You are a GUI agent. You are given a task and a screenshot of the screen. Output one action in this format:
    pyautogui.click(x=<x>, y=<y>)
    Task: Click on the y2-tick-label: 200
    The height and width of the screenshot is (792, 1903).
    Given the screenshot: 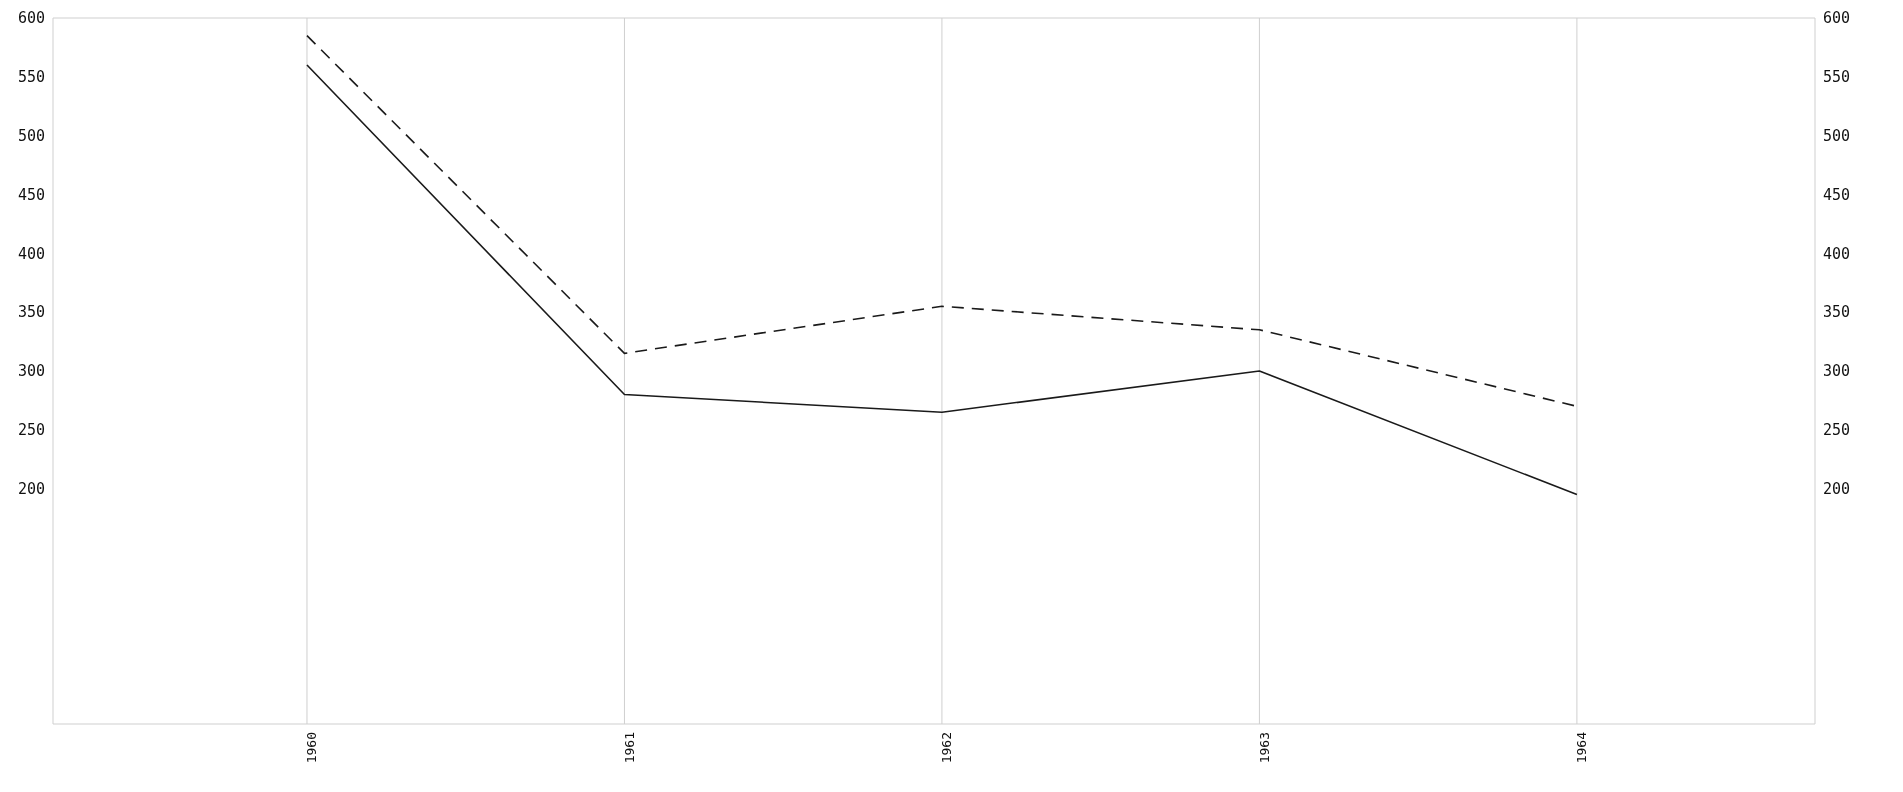 What is the action you would take?
    pyautogui.click(x=1837, y=488)
    